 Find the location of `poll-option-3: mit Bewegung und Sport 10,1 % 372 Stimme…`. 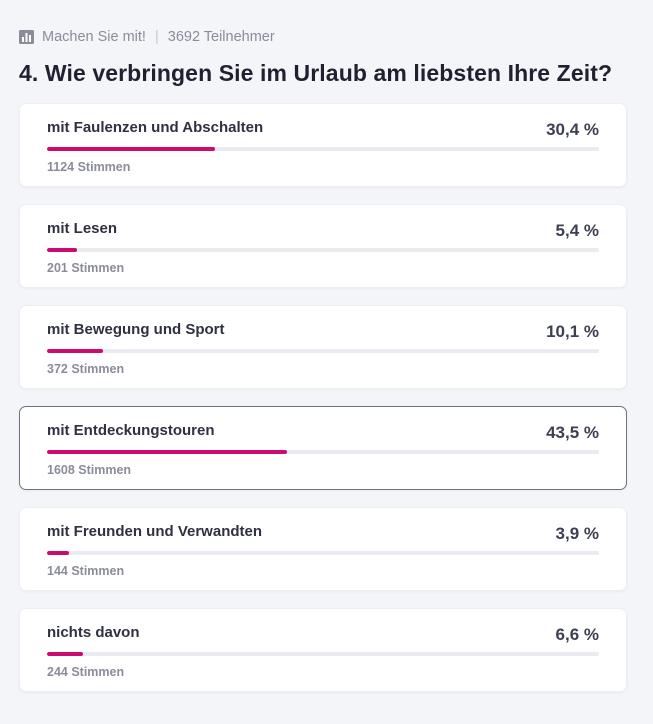

poll-option-3: mit Bewegung und Sport 10,1 % 372 Stimme… is located at coordinates (323, 347).